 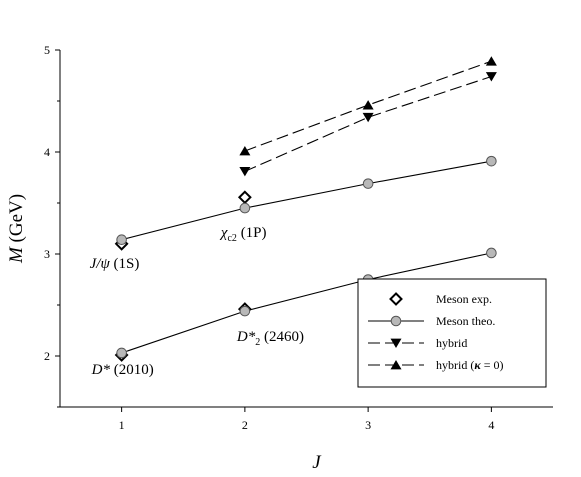 What do you see at coordinates (122, 370) in the screenshot?
I see `annotation-dstar2010: D* (2010)` at bounding box center [122, 370].